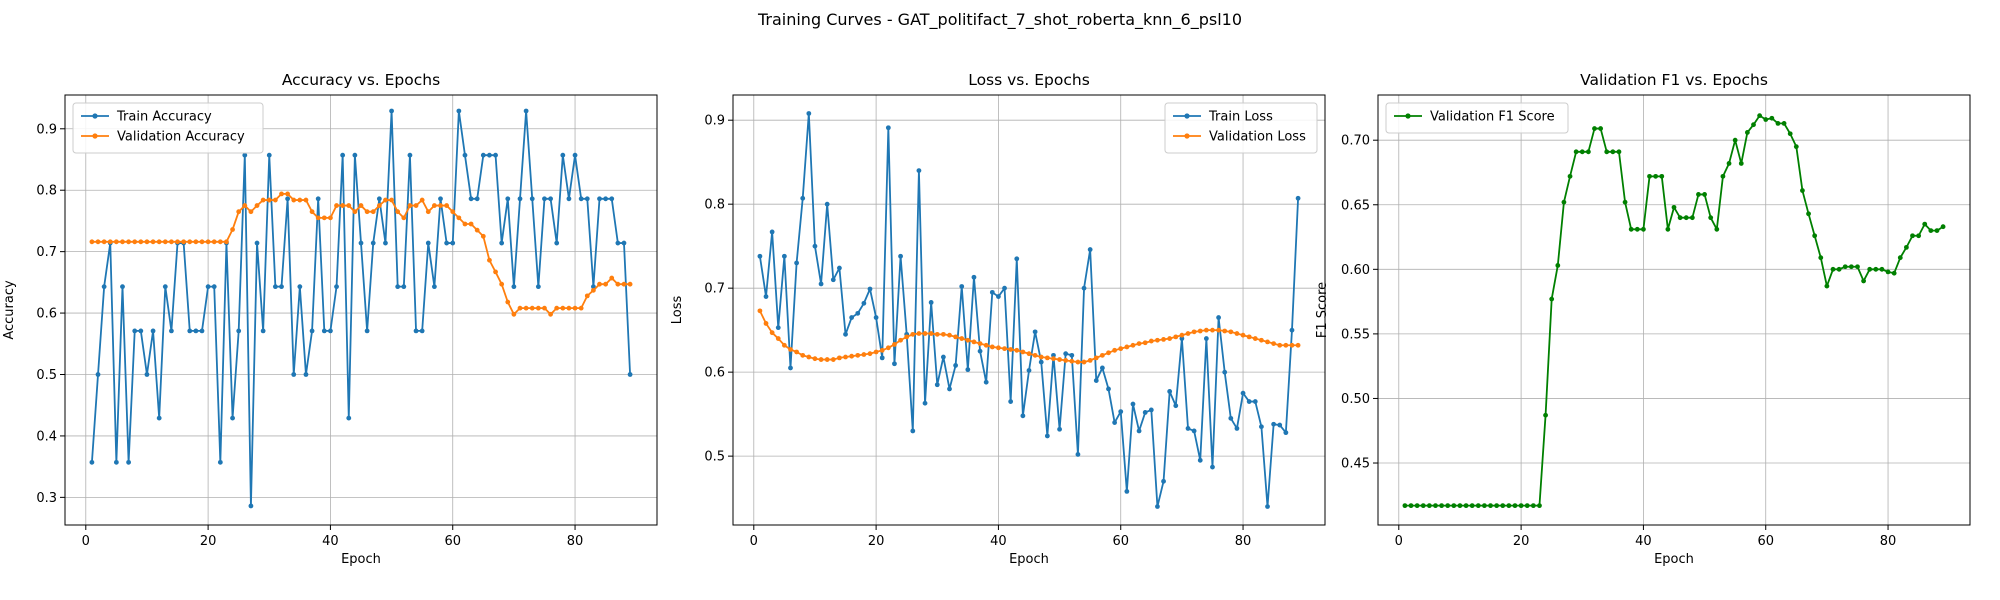 This screenshot has width=2000, height=600. What do you see at coordinates (46, 191) in the screenshot?
I see `y-tick-label: 0.8` at bounding box center [46, 191].